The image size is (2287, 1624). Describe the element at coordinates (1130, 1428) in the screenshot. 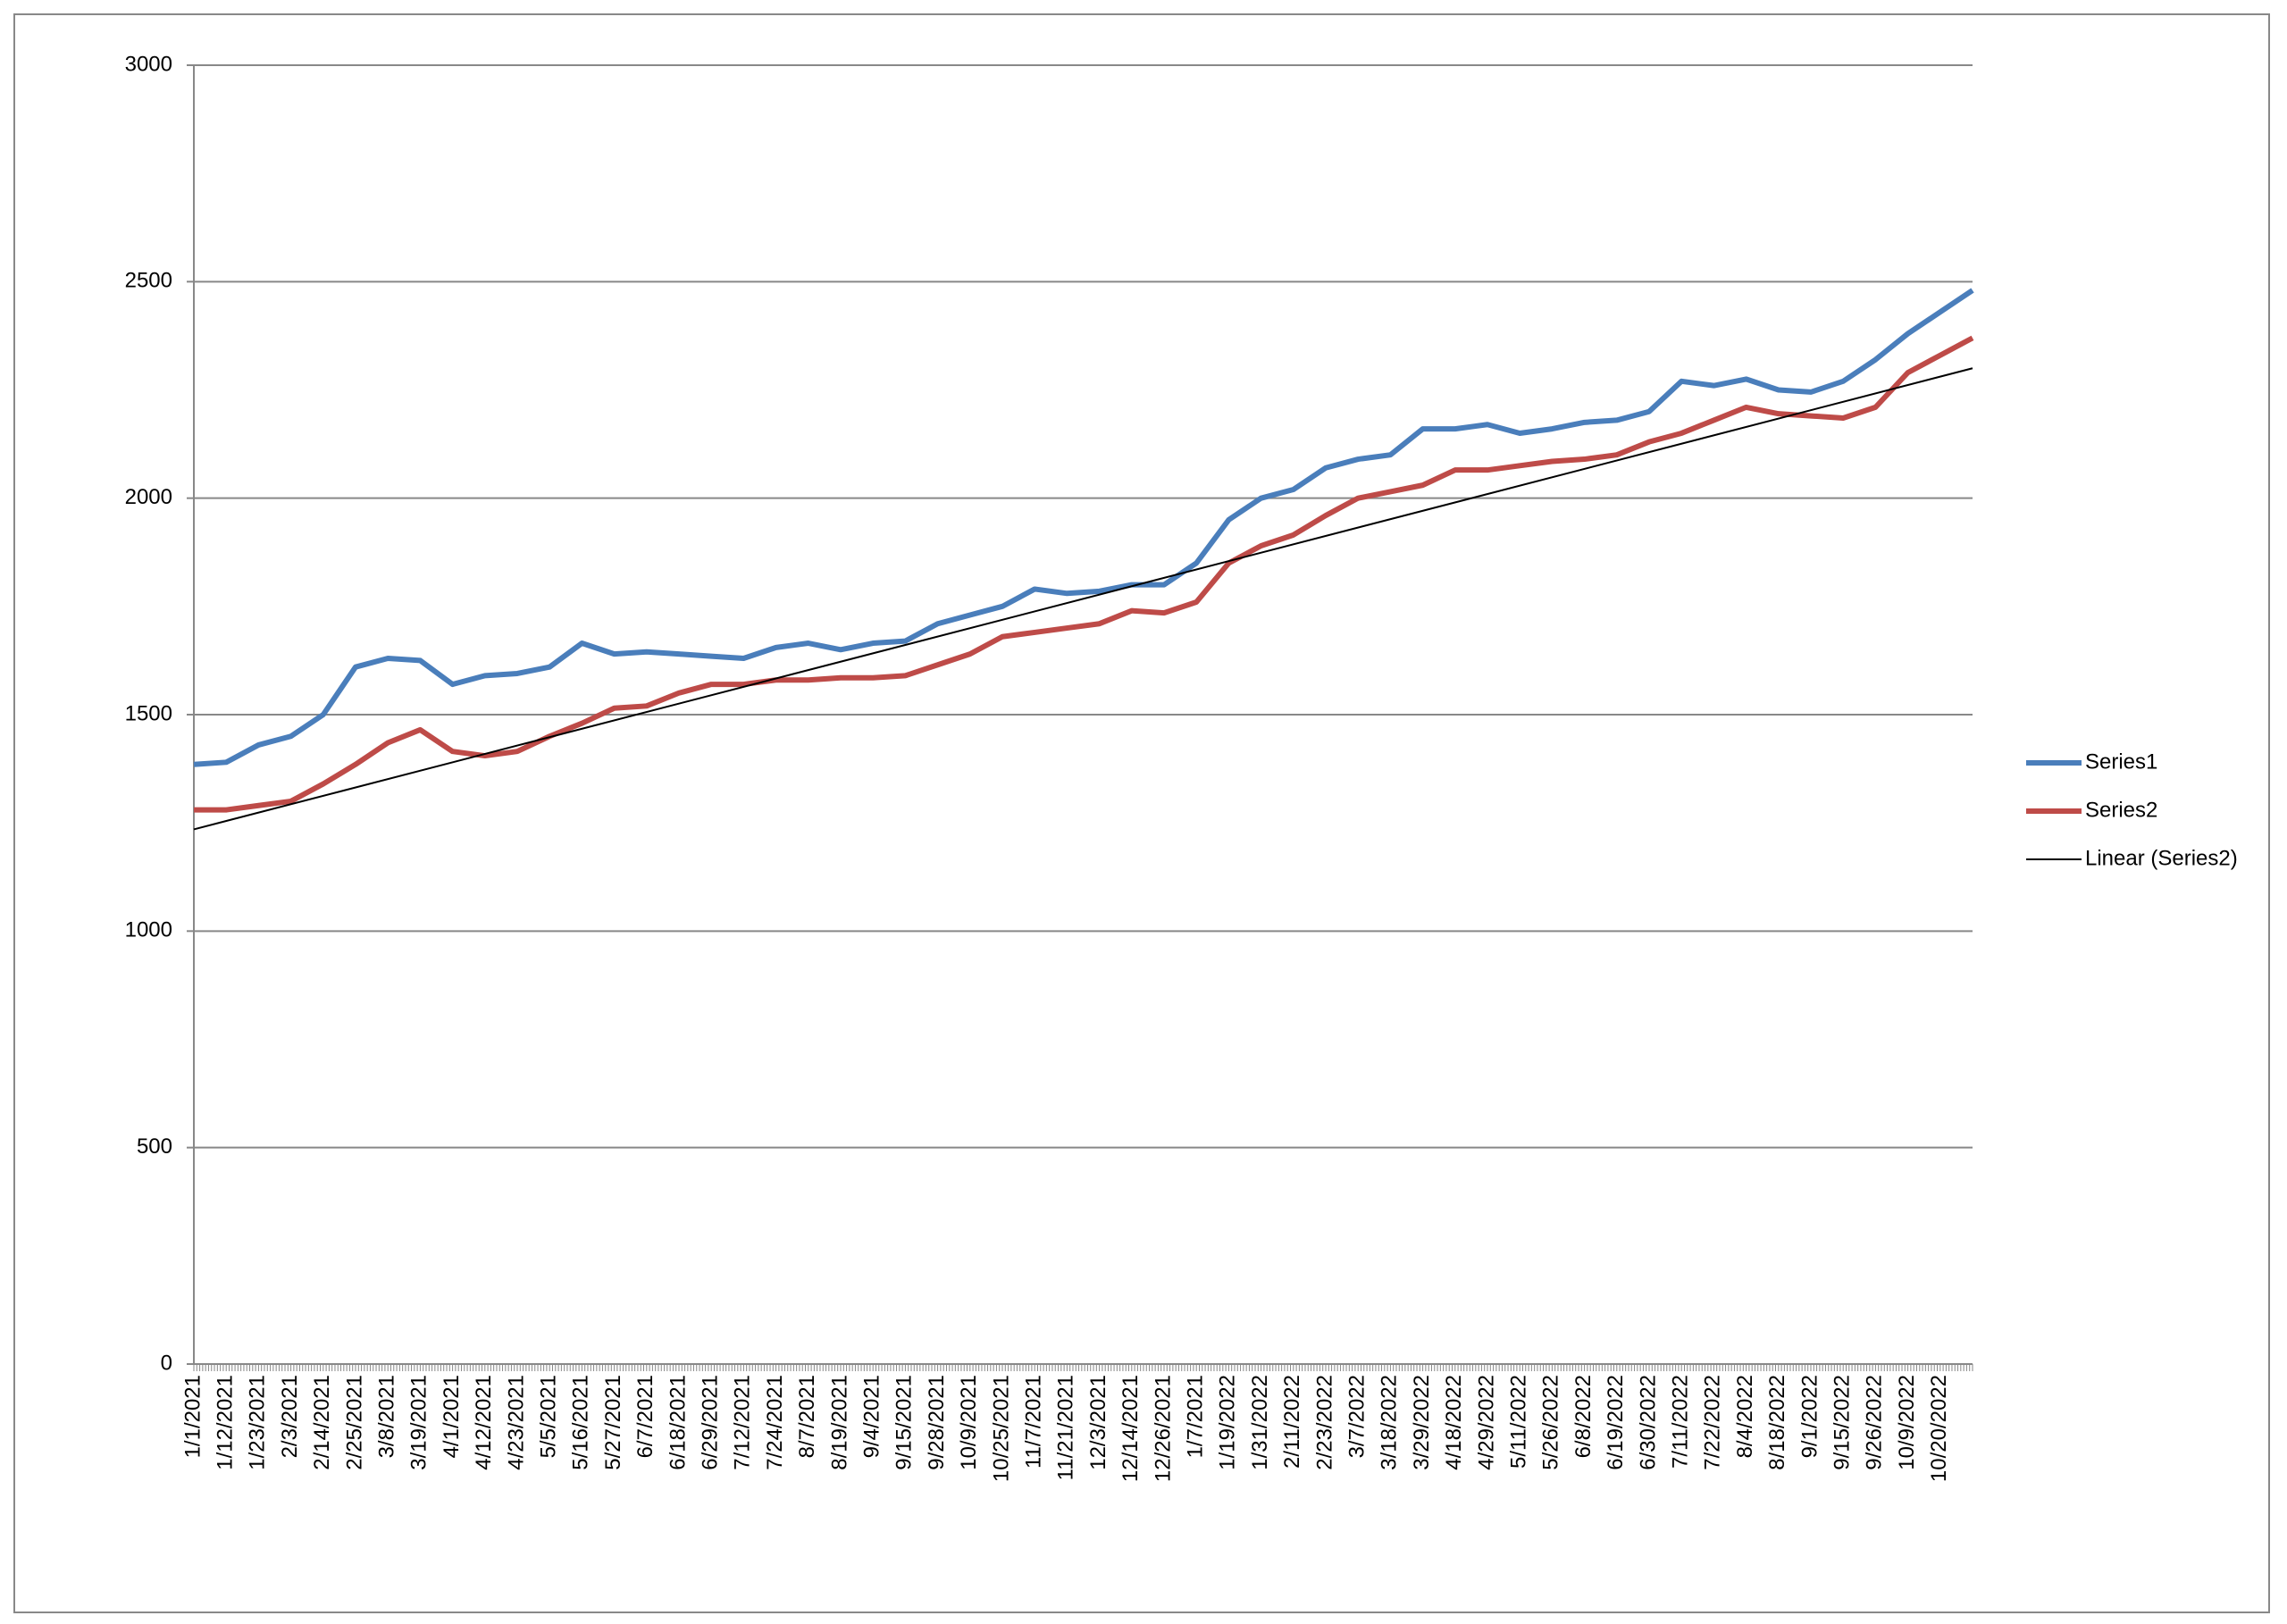

I see `x-tick-label: 12/14/2021` at that location.